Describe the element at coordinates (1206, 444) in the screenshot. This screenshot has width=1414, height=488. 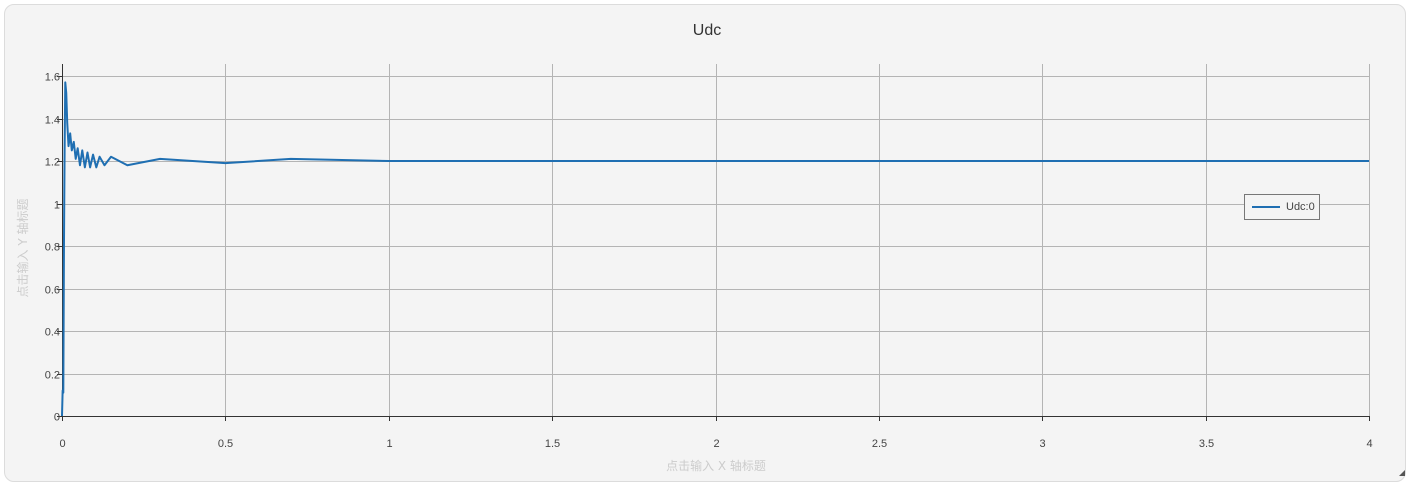
I see `x-tick-label: 3.5` at that location.